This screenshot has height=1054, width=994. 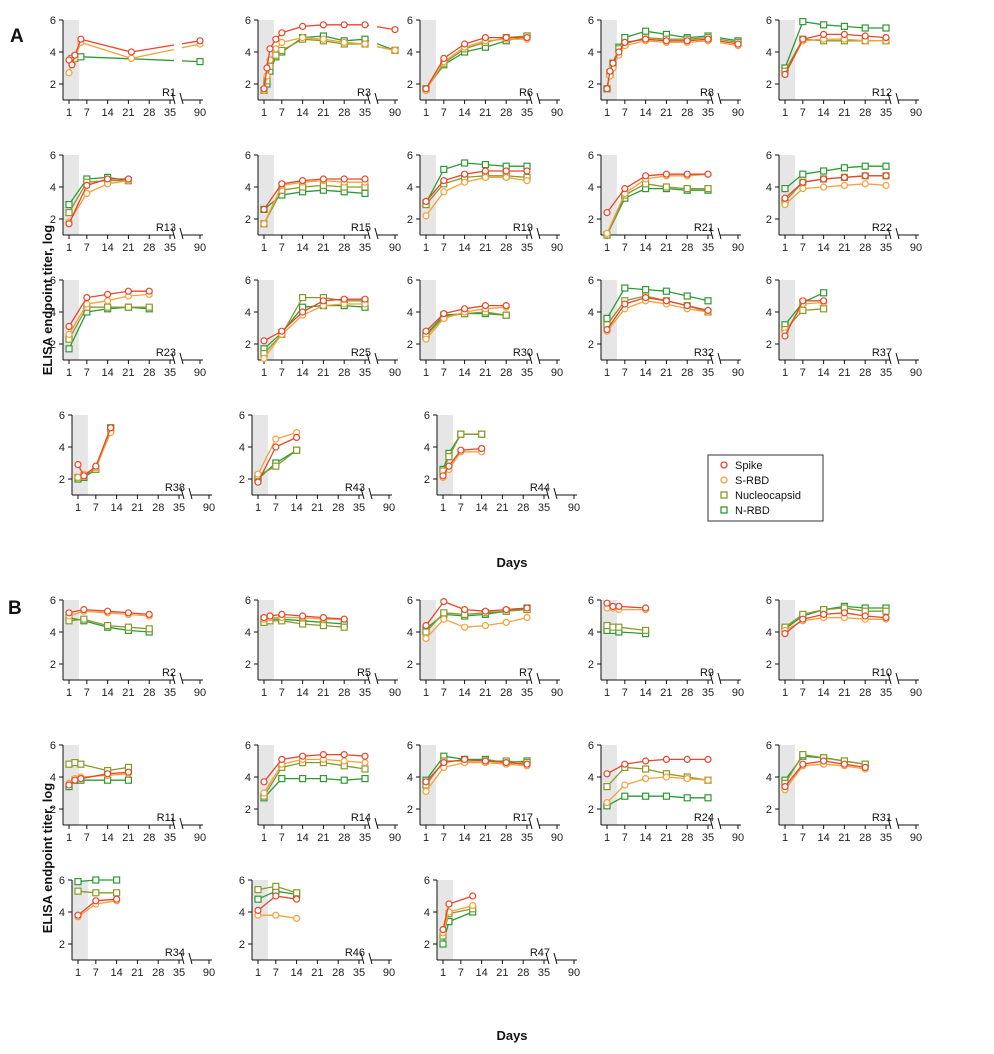 I want to click on acute-phase-shading, so click(x=428, y=320).